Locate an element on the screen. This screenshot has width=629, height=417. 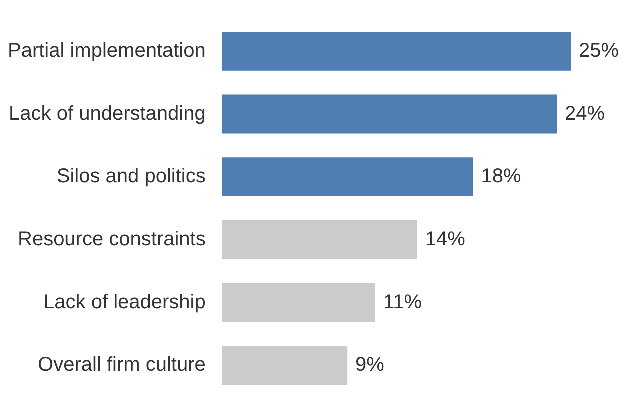
data-label: 11% is located at coordinates (402, 302).